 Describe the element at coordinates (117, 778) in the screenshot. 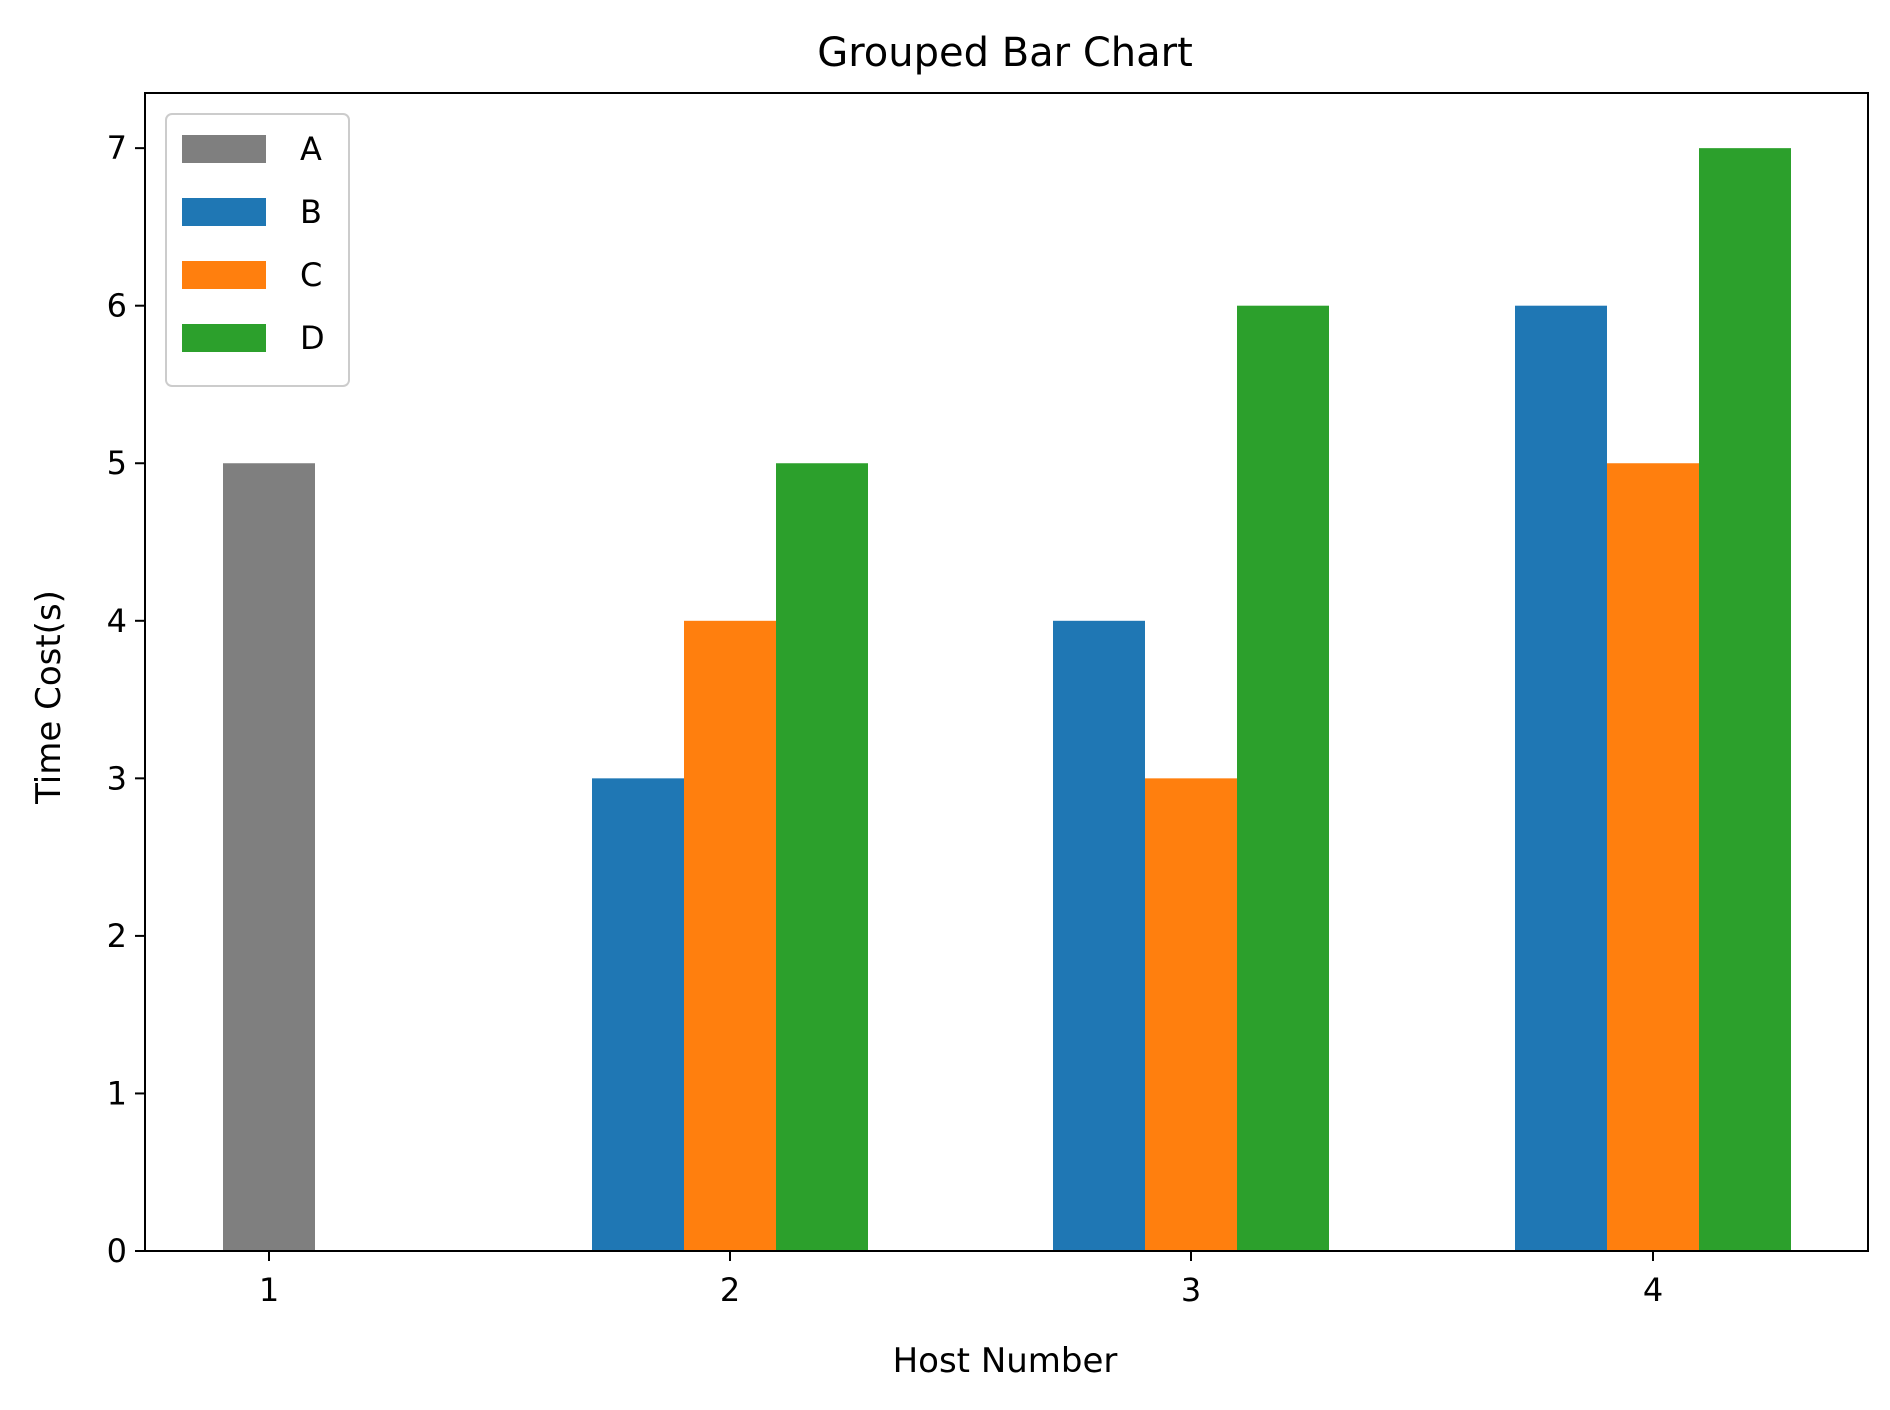

I see `y-tick-label-3: 3` at that location.